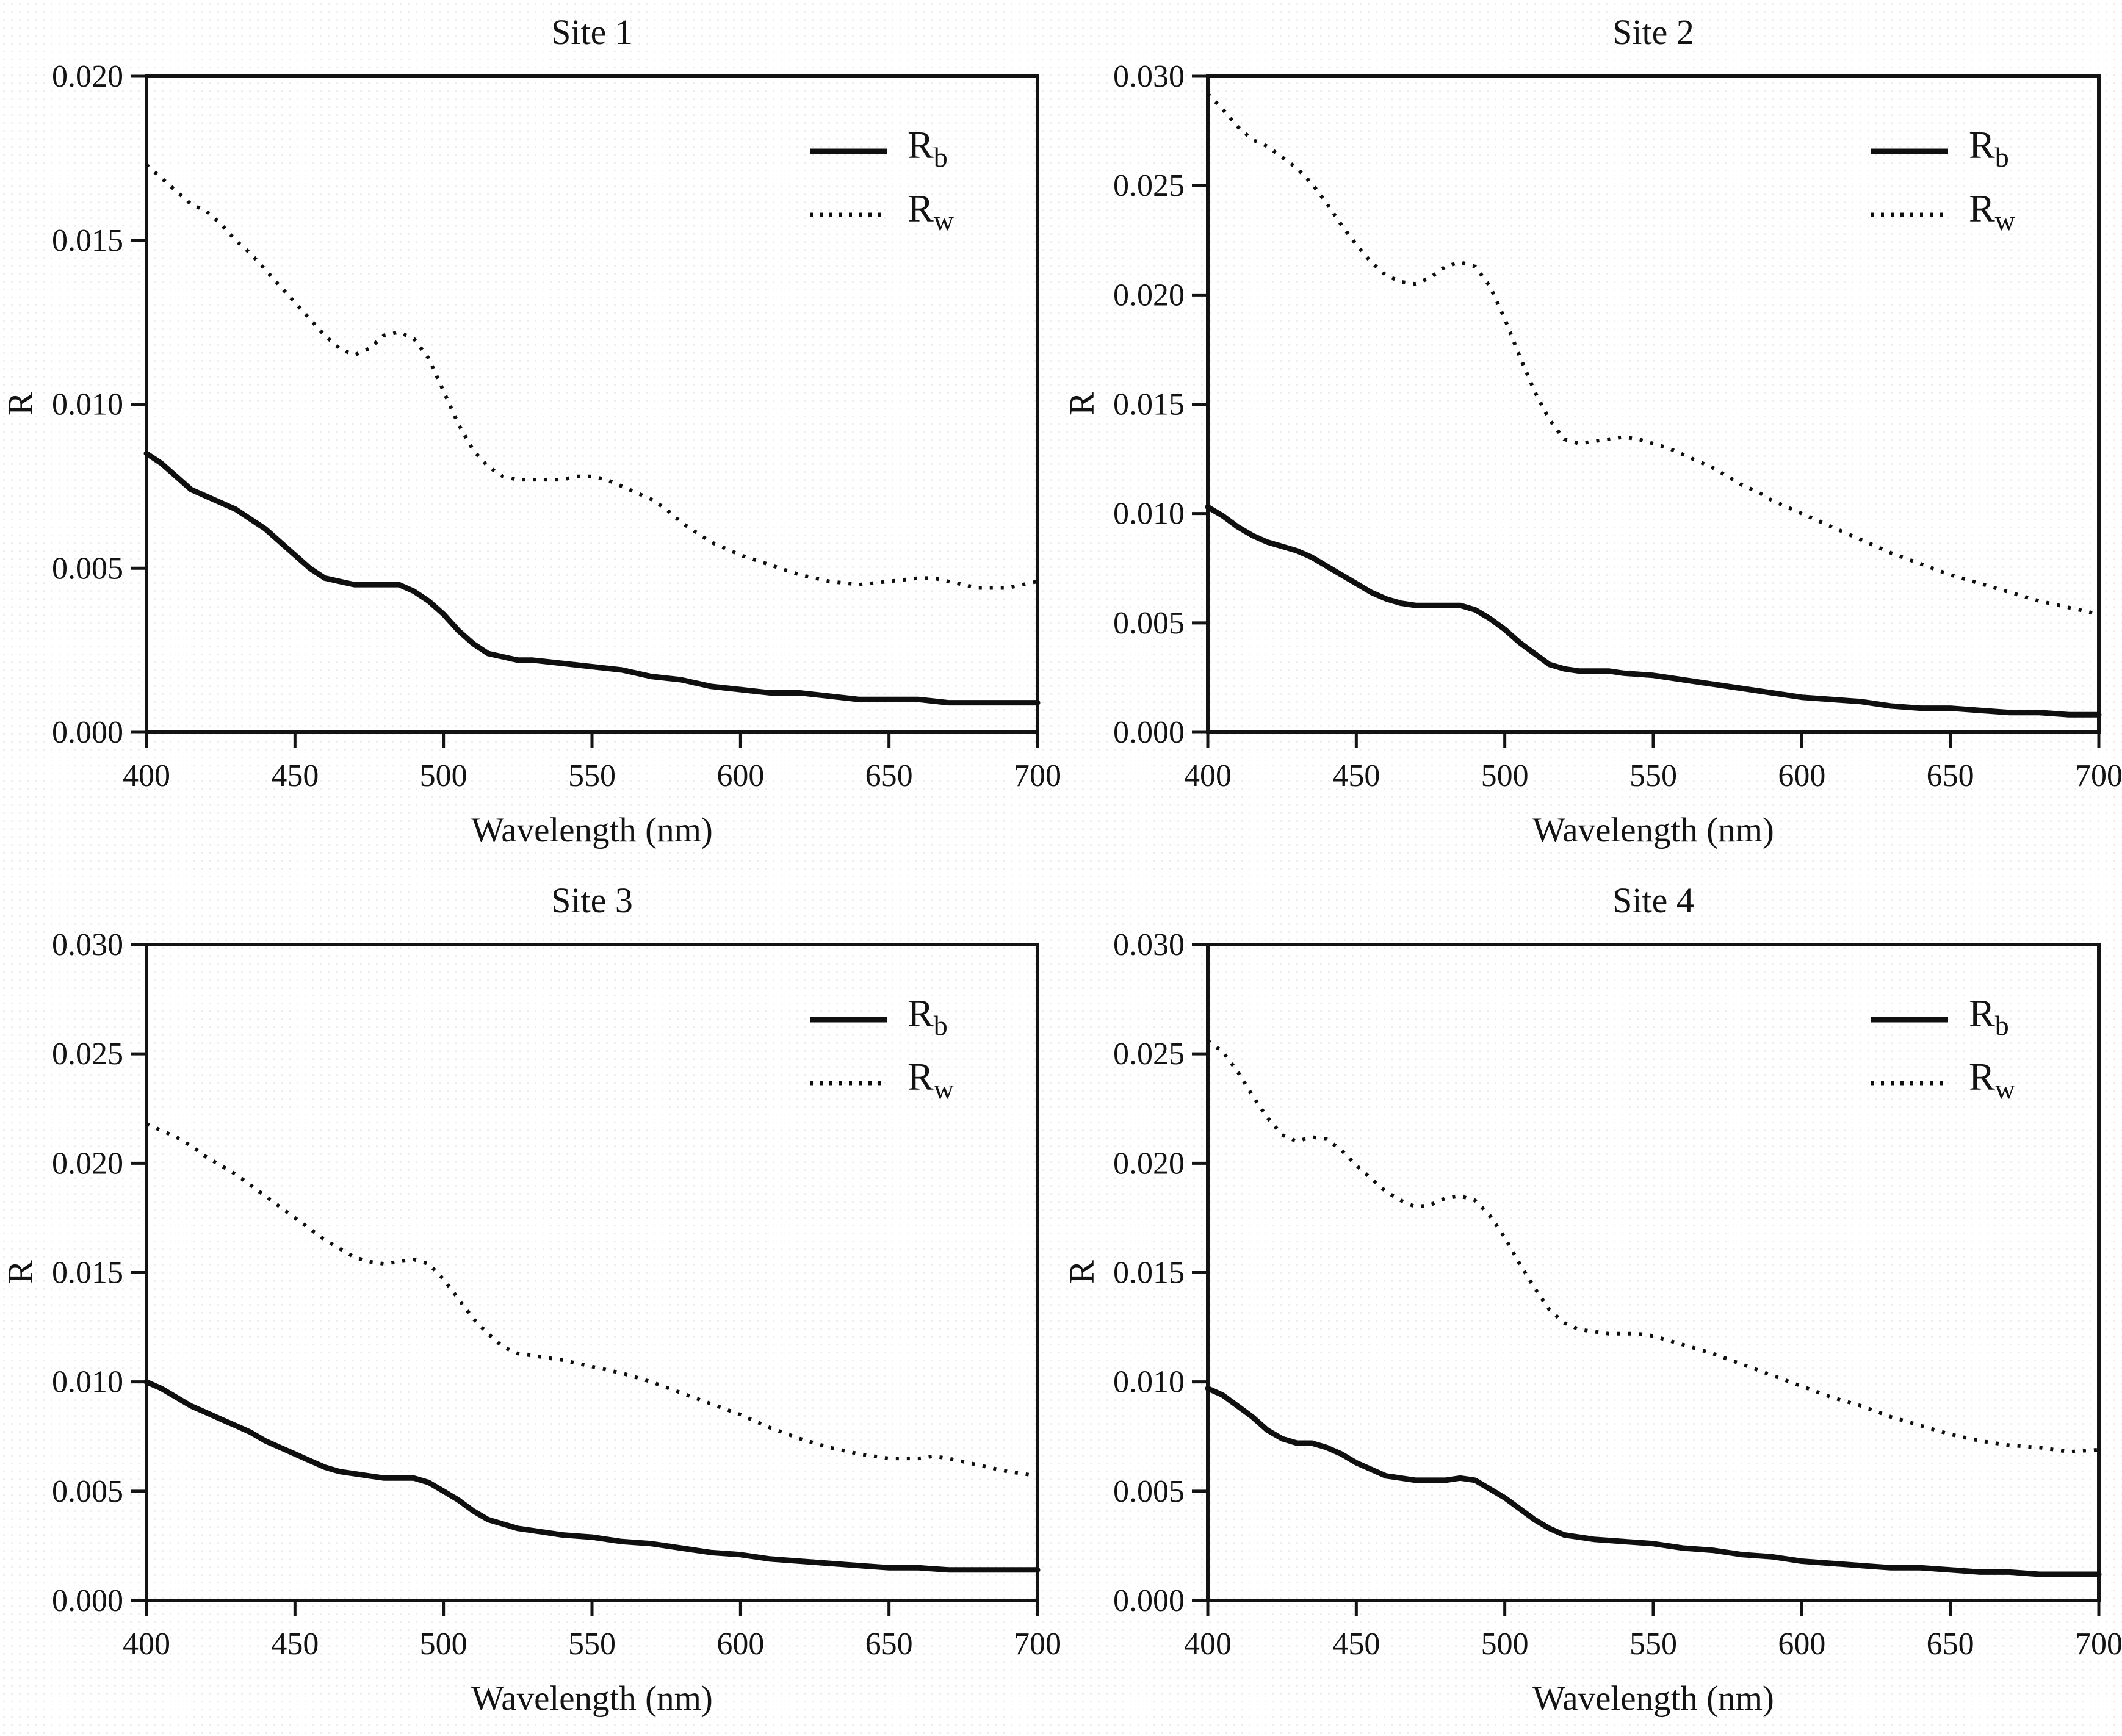  I want to click on chart-title: Site 1, so click(592, 32).